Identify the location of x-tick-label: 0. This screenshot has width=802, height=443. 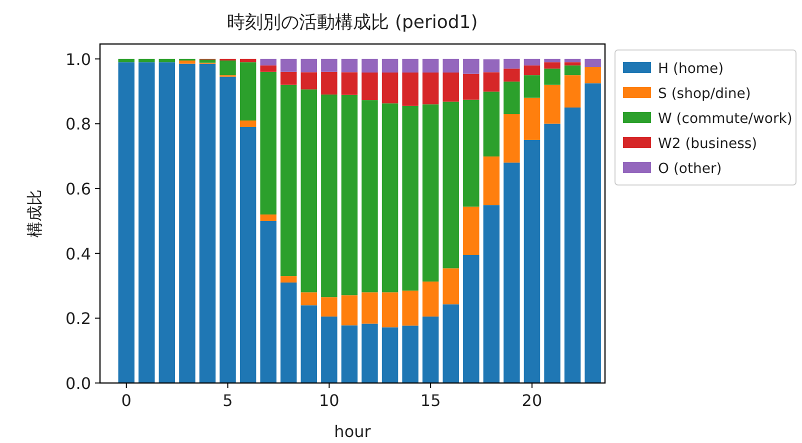
(126, 400).